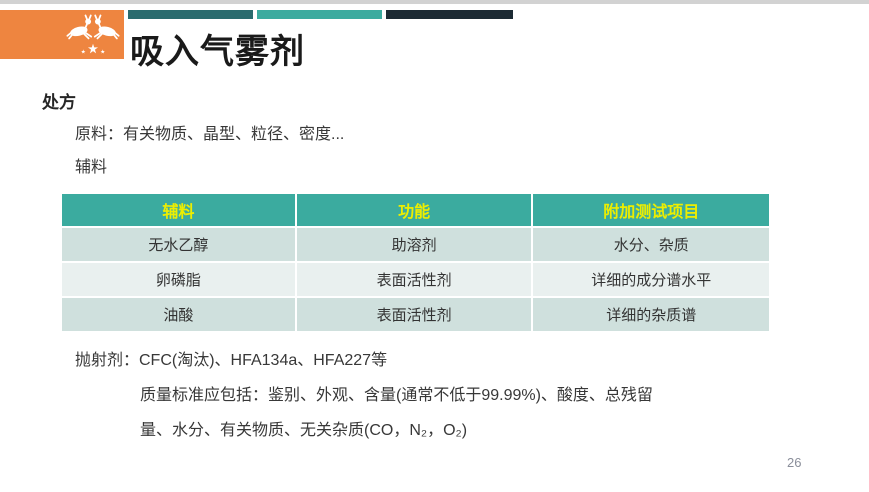 The width and height of the screenshot is (869, 492). Describe the element at coordinates (59, 102) in the screenshot. I see `section-heading-prescription: 处方` at that location.